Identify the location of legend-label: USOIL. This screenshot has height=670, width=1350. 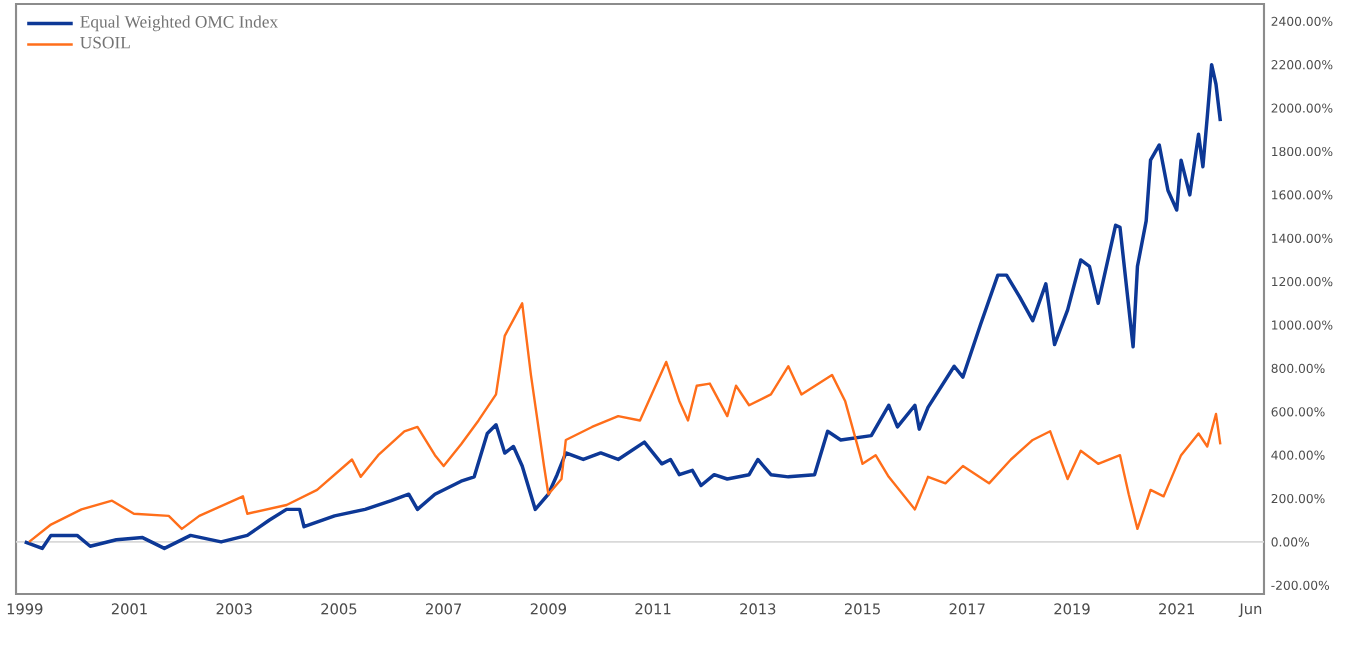
(105, 42).